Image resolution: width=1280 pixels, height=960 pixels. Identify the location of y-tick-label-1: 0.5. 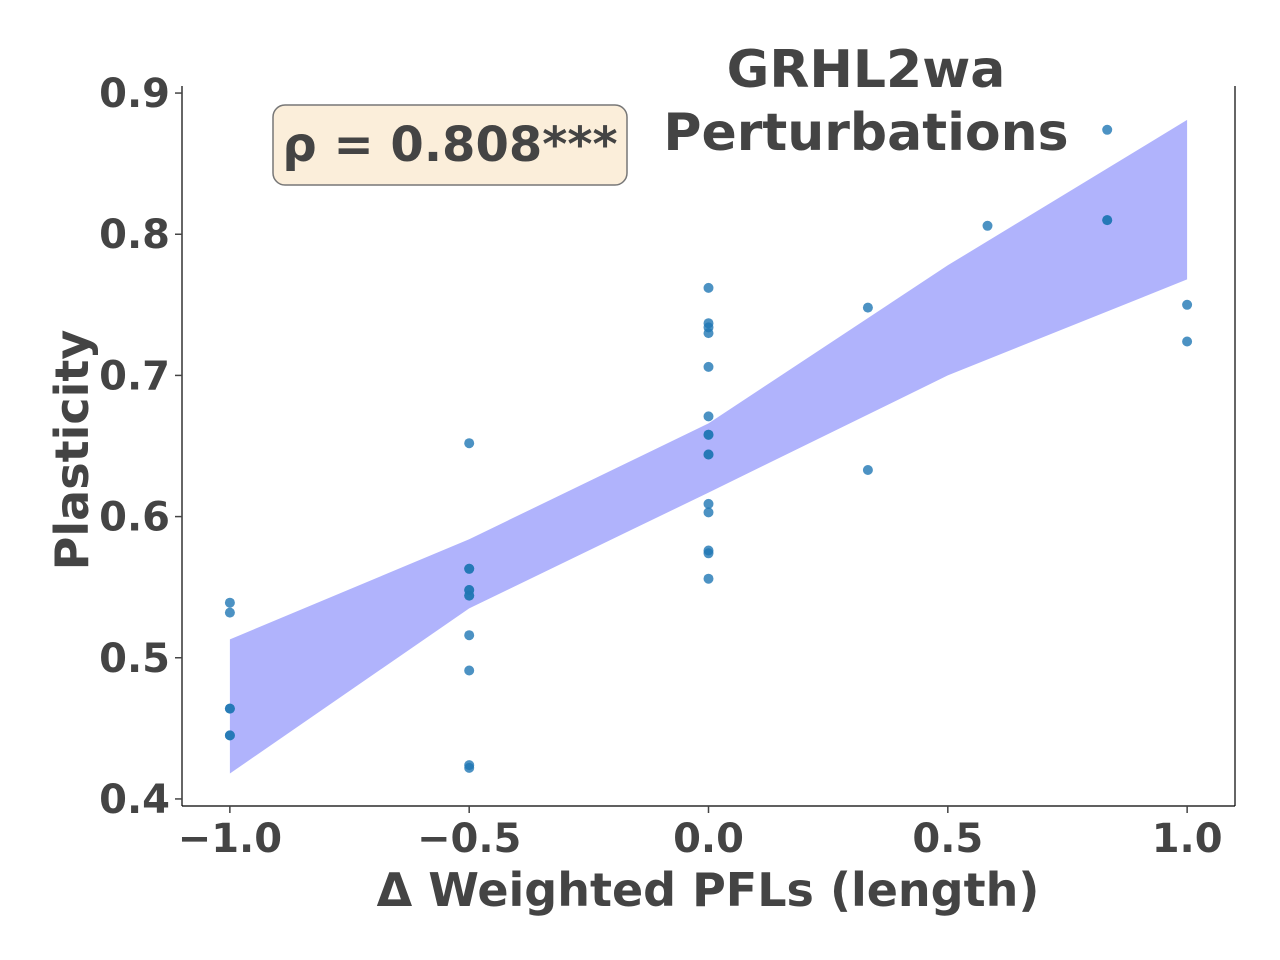
(134, 659).